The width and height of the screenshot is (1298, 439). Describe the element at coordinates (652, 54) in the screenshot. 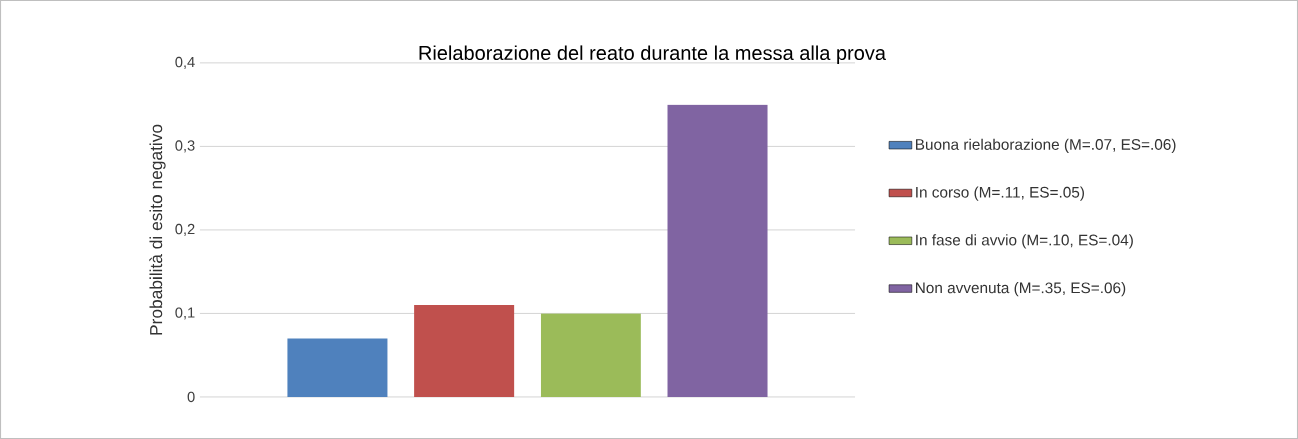

I see `chart-title: Rielaborazione del reato durante la messa alla prova` at that location.